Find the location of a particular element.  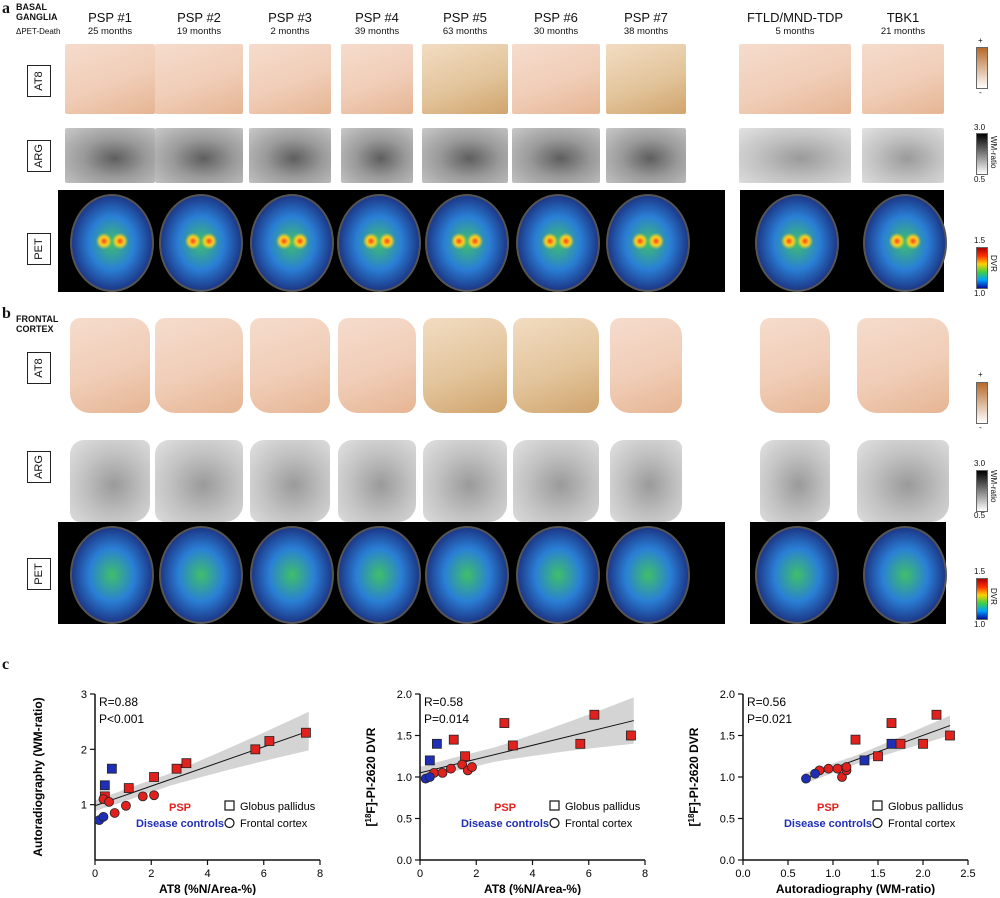

wm-scalebar-a is located at coordinates (982, 154).